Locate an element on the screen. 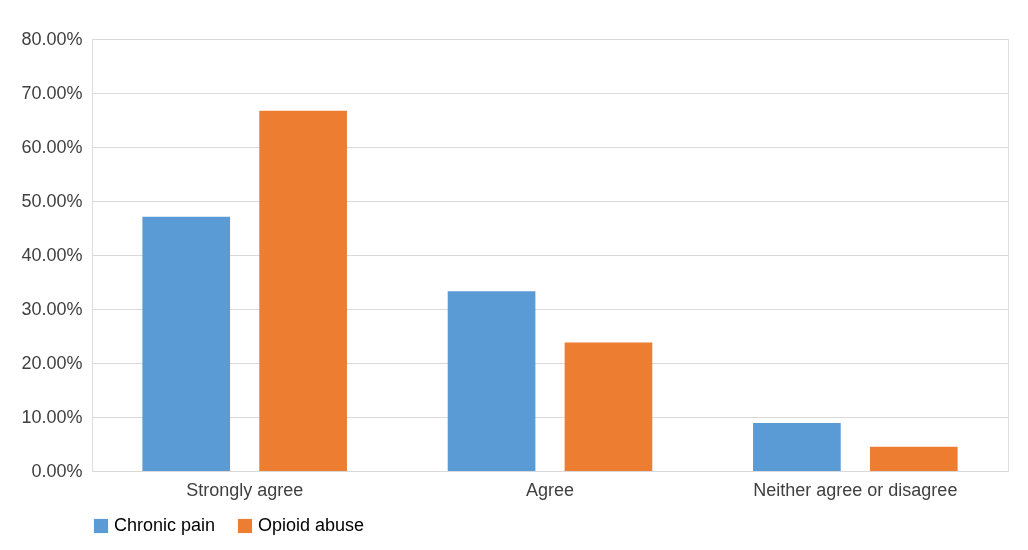  y-tick-label: 60.00% is located at coordinates (52, 146).